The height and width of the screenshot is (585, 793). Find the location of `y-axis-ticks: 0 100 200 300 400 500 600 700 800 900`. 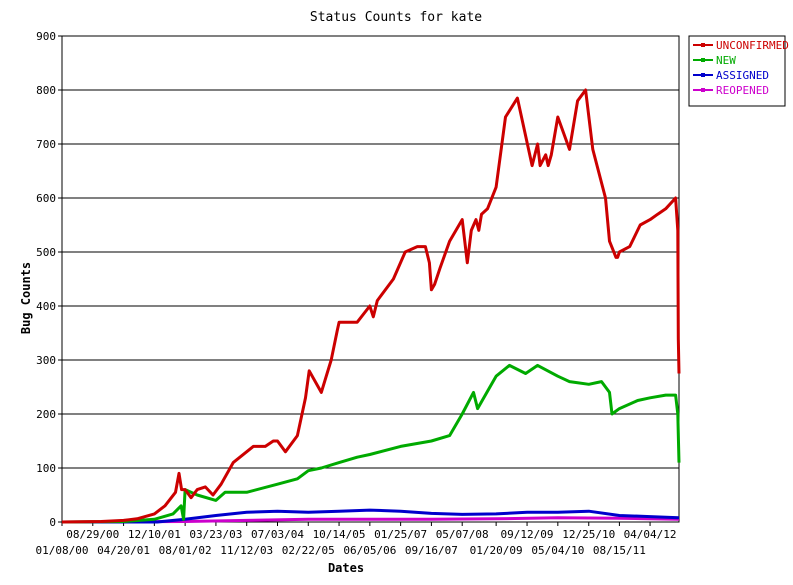

y-axis-ticks: 0 100 200 300 400 500 600 700 800 900 is located at coordinates (49, 279).